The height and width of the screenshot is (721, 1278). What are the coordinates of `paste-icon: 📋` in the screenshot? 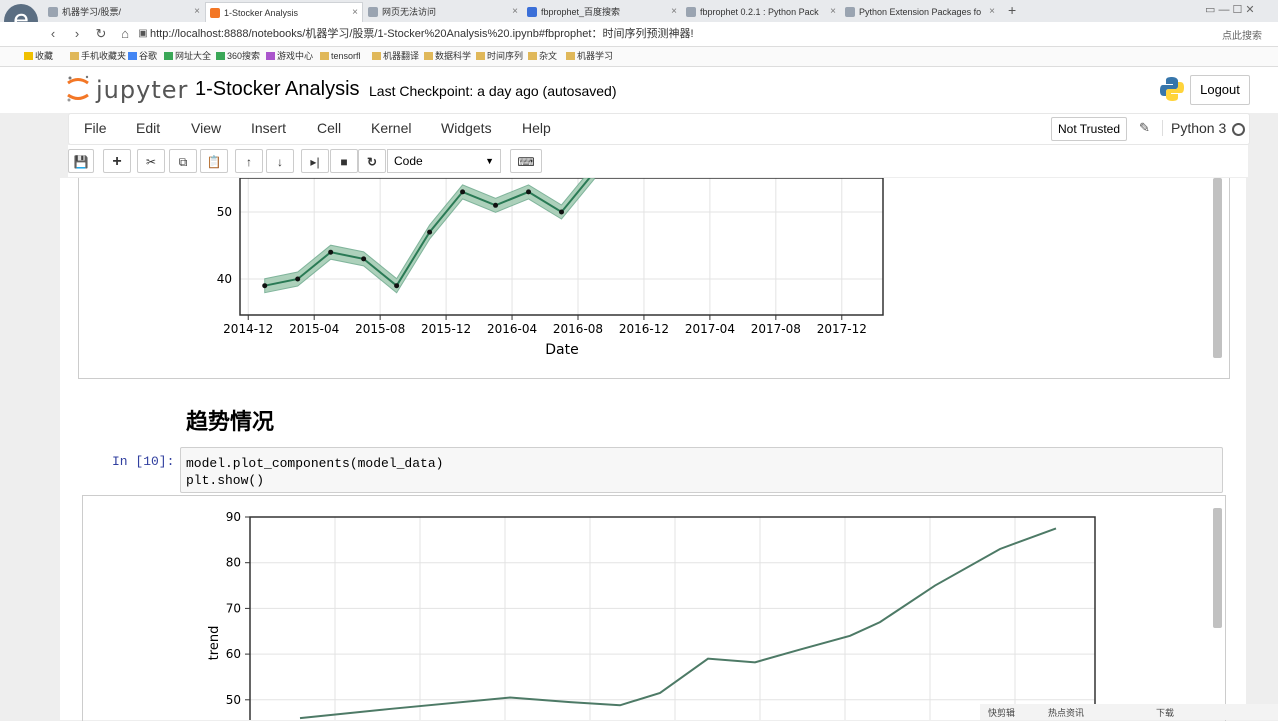 It's located at (214, 161).